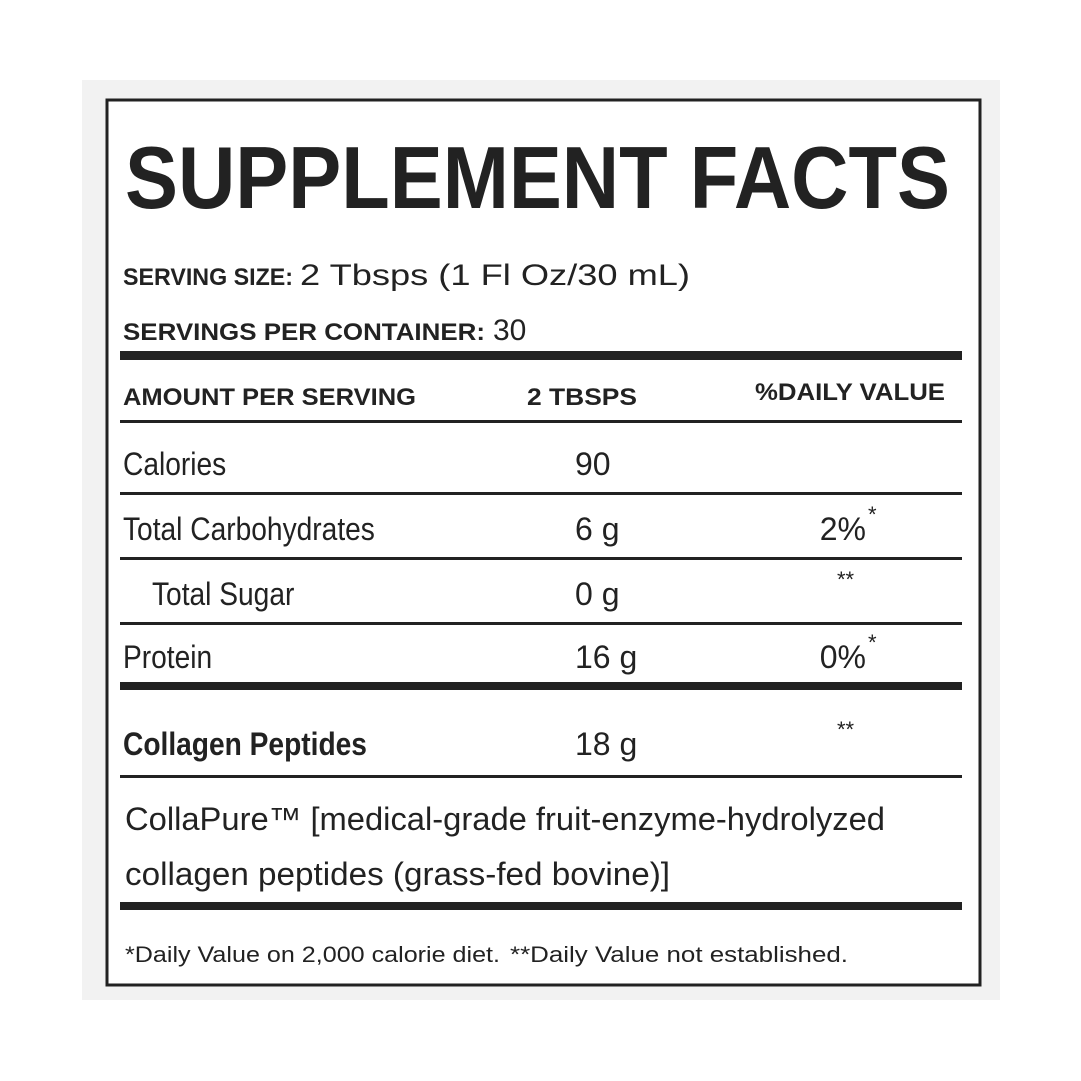 Image resolution: width=1081 pixels, height=1081 pixels. I want to click on amount: 90, so click(593, 464).